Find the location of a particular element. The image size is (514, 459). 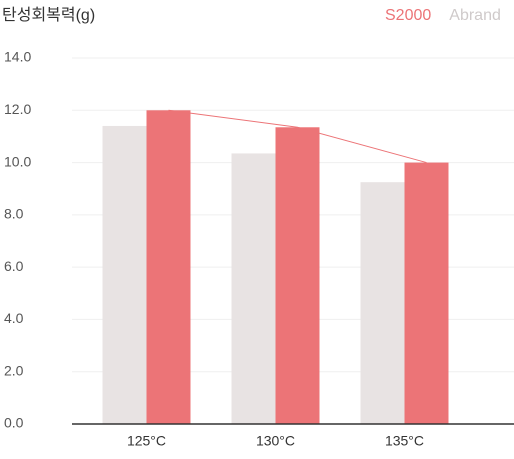

y-tick-label: 6.0 is located at coordinates (14, 266).